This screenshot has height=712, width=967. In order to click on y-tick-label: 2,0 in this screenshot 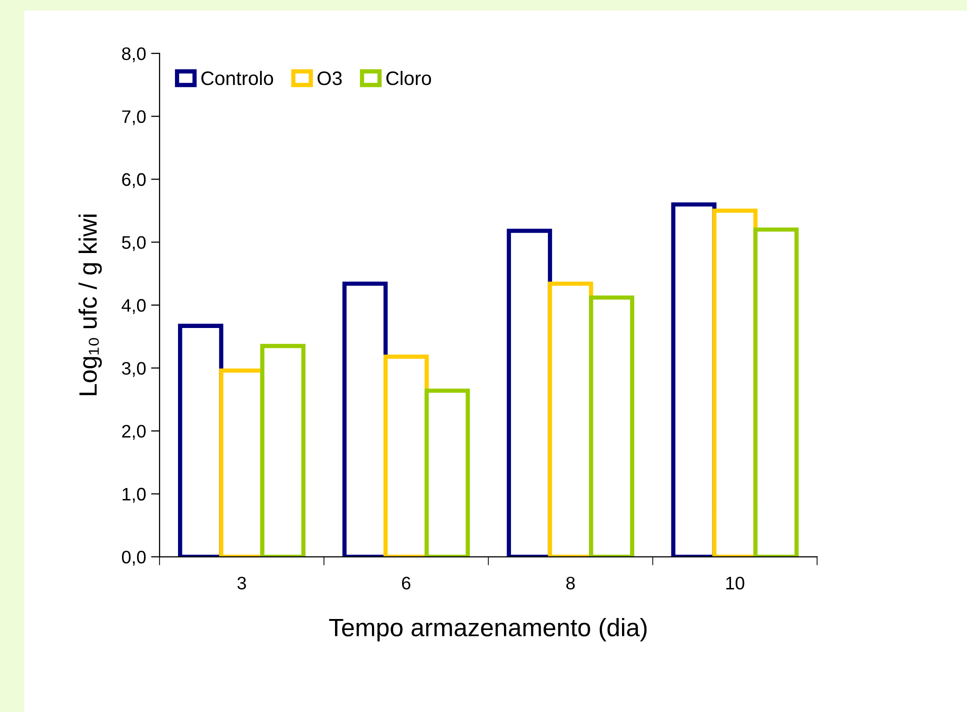, I will do `click(134, 432)`.